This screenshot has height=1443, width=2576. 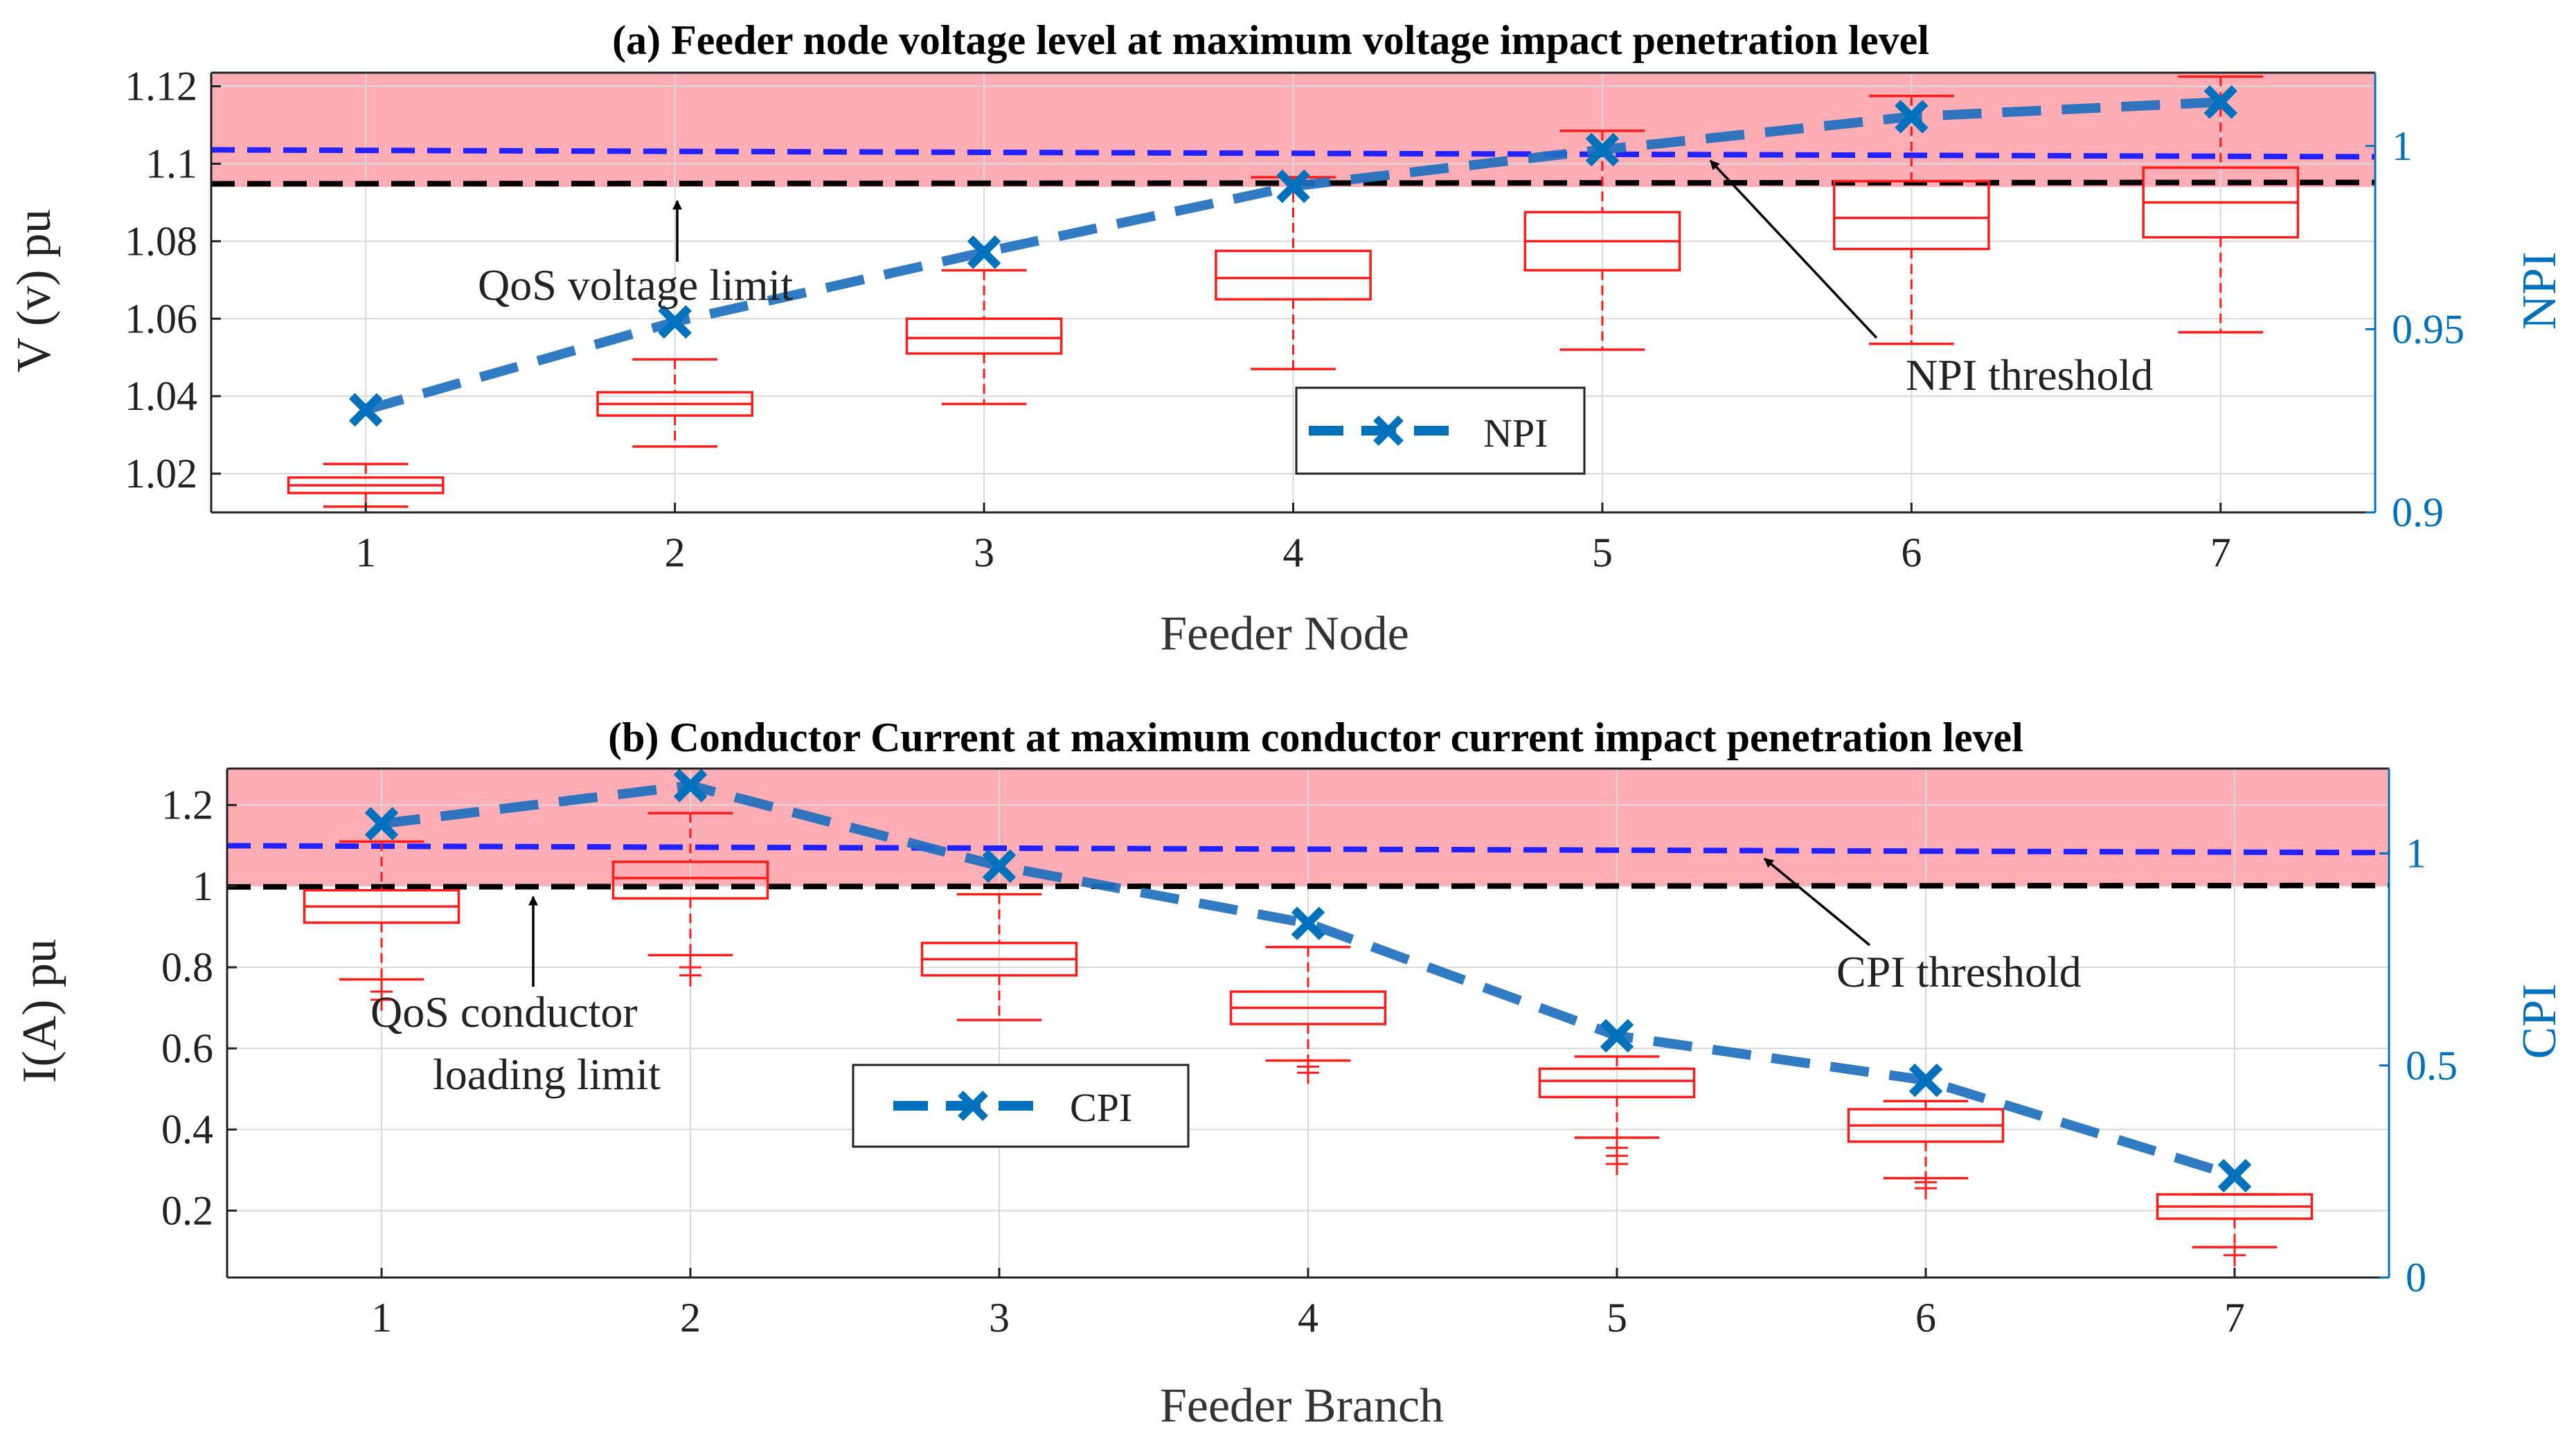 I want to click on panel-b-x-tick-label-5: 5, so click(x=1617, y=1318).